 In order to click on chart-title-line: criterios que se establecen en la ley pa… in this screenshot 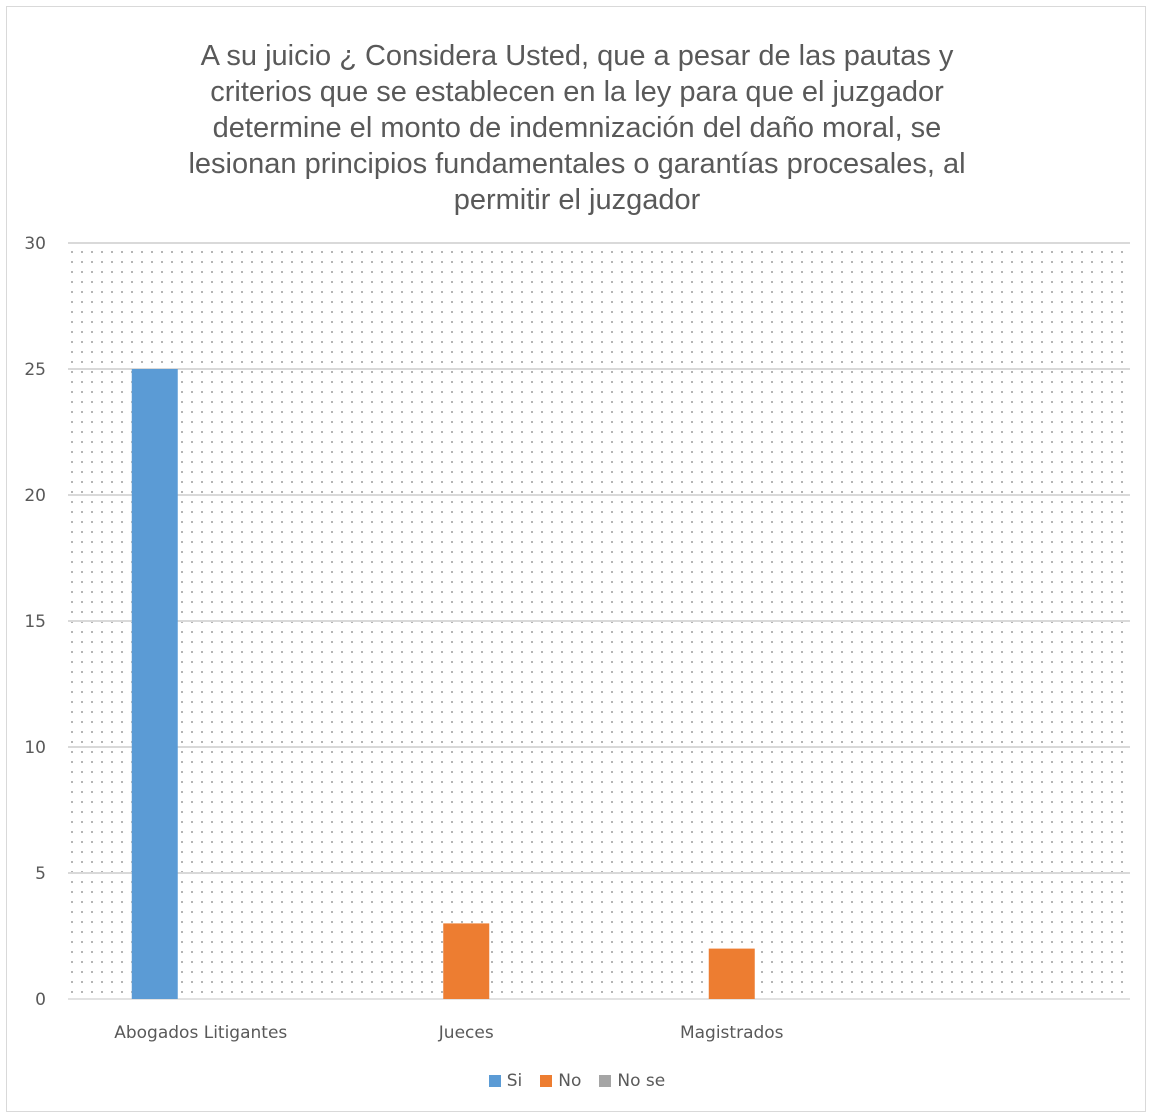, I will do `click(577, 92)`.